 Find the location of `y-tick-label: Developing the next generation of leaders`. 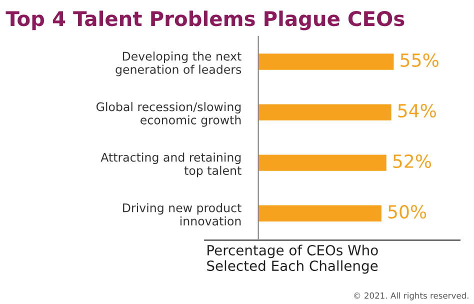

y-tick-label: Developing the next generation of leaders is located at coordinates (179, 64).